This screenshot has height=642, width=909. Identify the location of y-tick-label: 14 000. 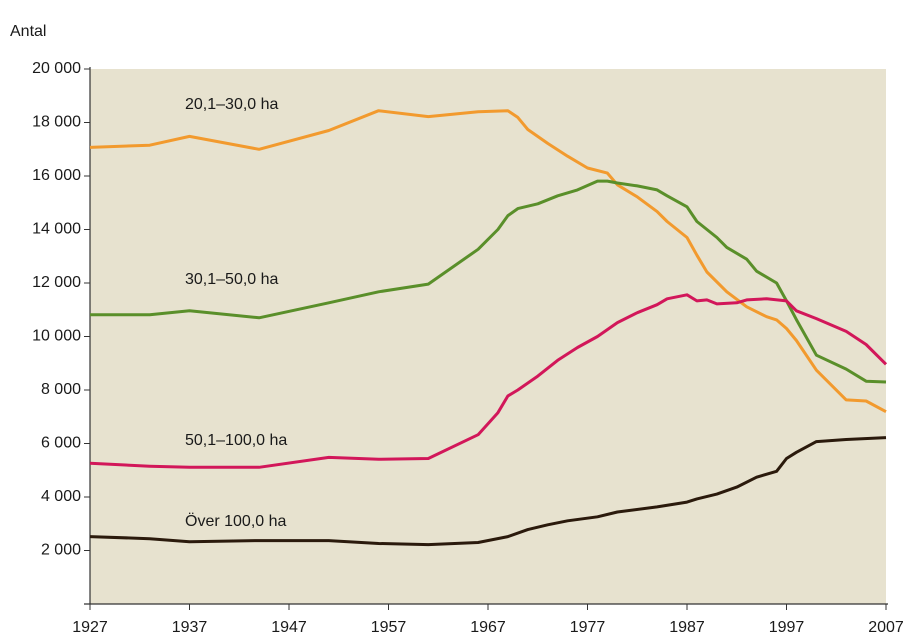
(56, 229).